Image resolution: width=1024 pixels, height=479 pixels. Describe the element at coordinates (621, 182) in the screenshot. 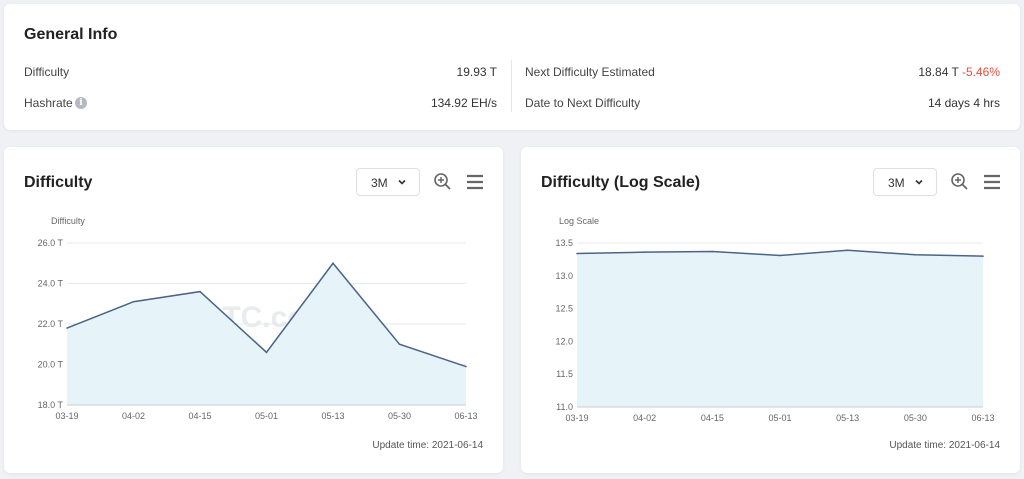

I see `log-chart-title: Difficulty (Log Scale)` at that location.